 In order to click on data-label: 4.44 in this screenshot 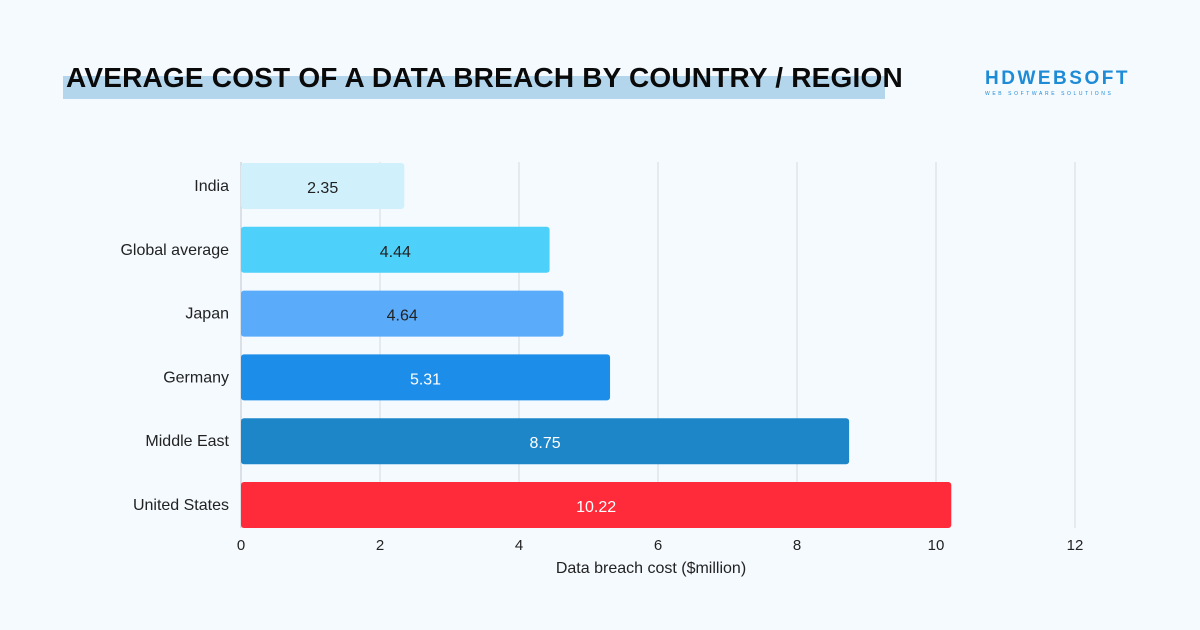, I will do `click(395, 252)`.